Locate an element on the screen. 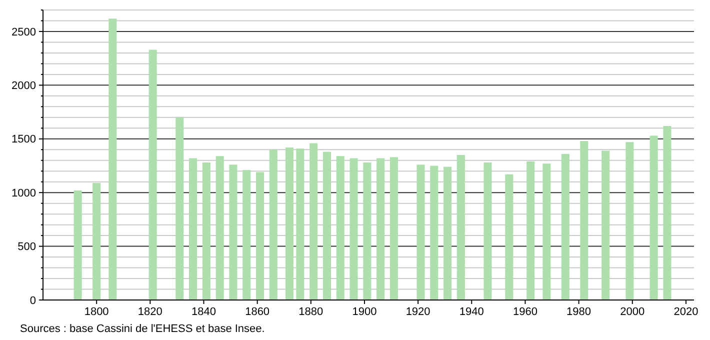  y-tick-label: 2500 is located at coordinates (24, 32).